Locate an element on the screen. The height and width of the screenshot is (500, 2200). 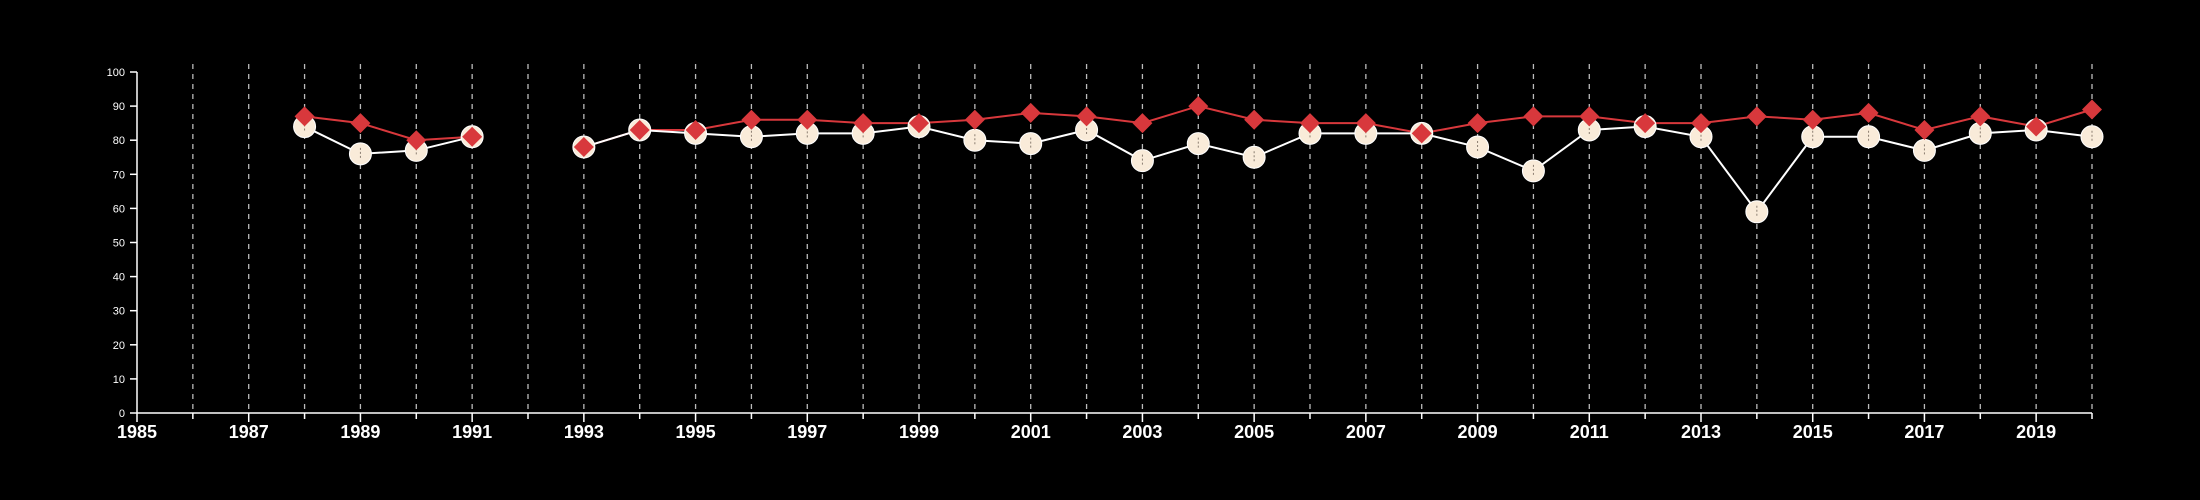
y-tick-label-30: 30 is located at coordinates (119, 312).